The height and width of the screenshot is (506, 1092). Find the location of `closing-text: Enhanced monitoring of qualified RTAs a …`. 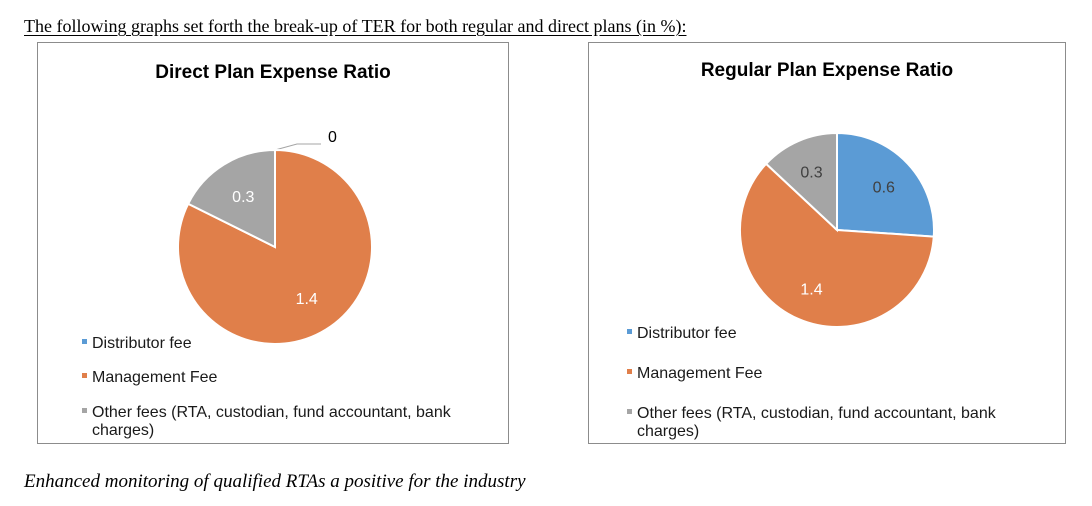

closing-text: Enhanced monitoring of qualified RTAs a … is located at coordinates (275, 481).